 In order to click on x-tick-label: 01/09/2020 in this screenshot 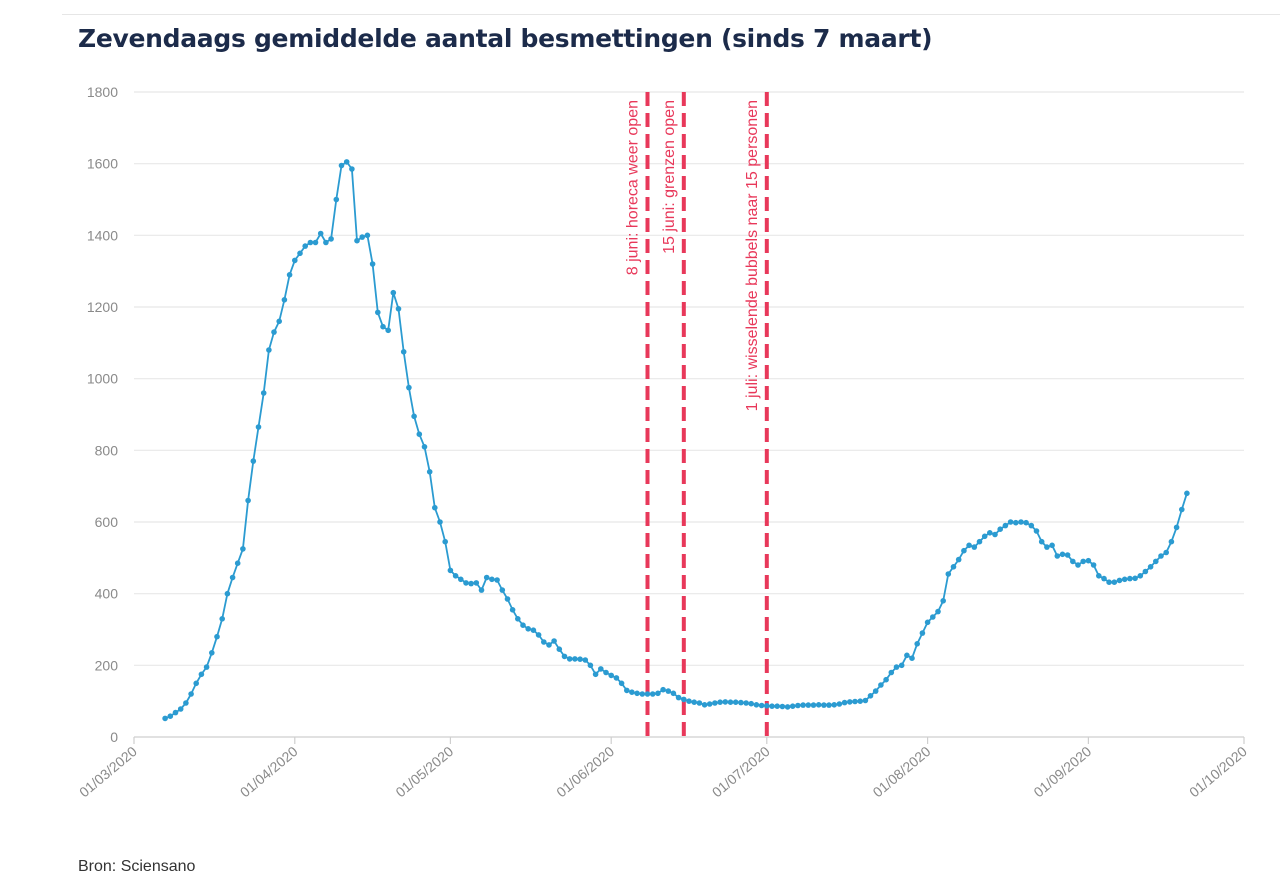, I will do `click(1062, 771)`.